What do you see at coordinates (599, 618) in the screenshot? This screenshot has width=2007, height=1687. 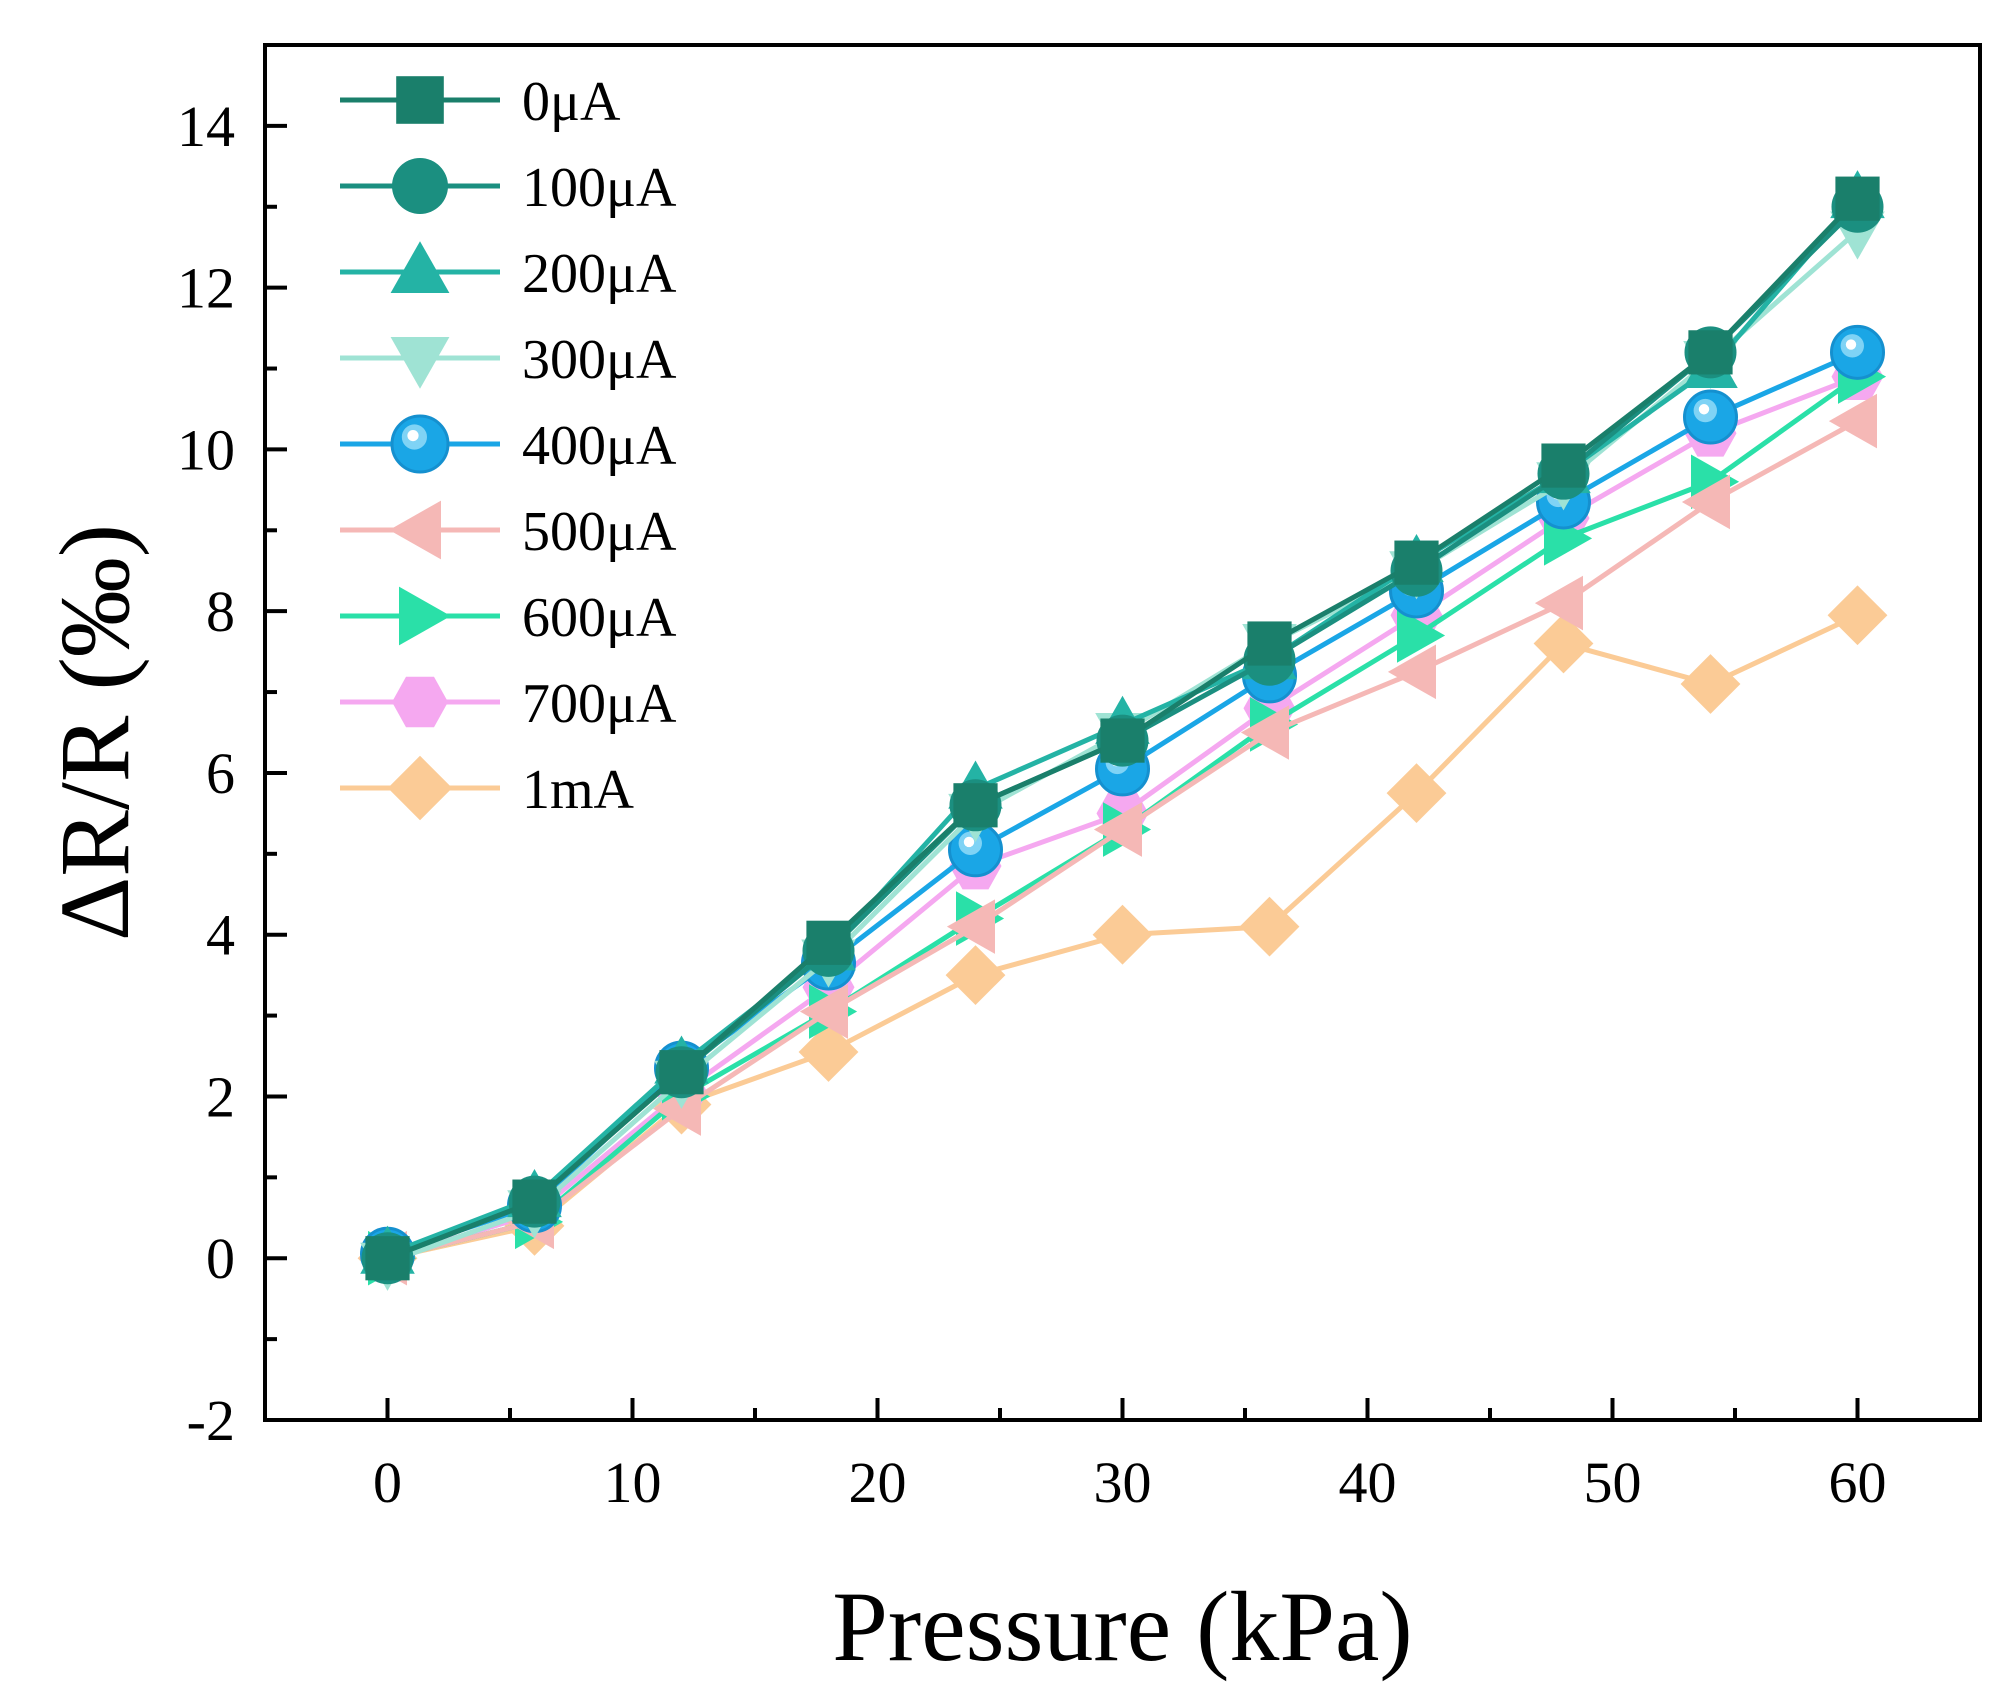 I see `legend-label: 600μA` at bounding box center [599, 618].